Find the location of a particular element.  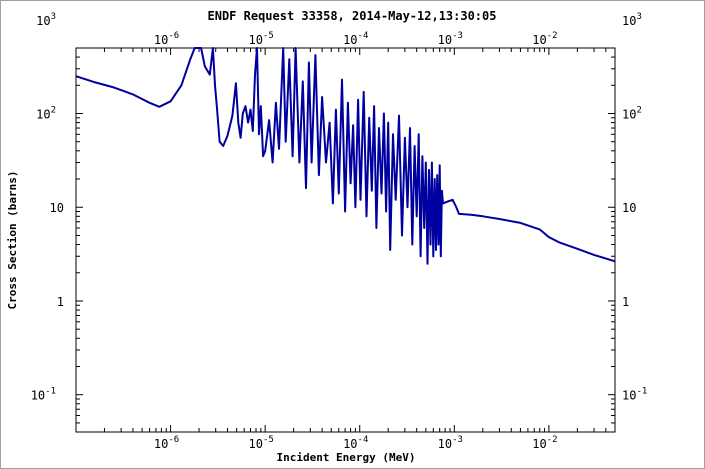

x-axis-label: Incident Energy (MeV) is located at coordinates (345, 457).